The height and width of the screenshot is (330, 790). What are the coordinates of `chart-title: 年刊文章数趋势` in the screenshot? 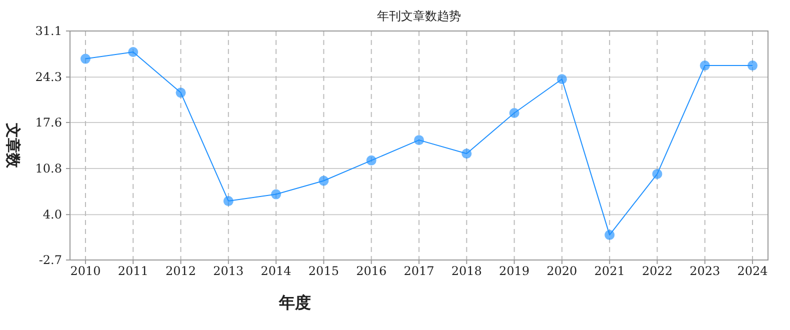 It's located at (419, 16).